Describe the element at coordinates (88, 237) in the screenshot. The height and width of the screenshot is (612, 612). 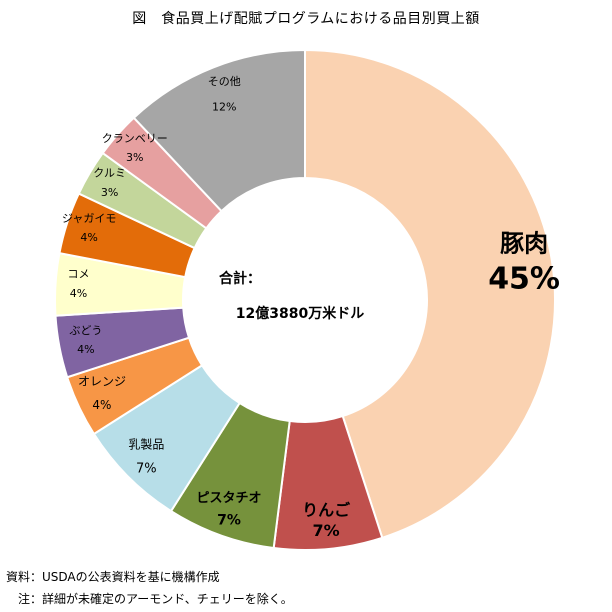
I see `slice-value-8: 4%` at that location.